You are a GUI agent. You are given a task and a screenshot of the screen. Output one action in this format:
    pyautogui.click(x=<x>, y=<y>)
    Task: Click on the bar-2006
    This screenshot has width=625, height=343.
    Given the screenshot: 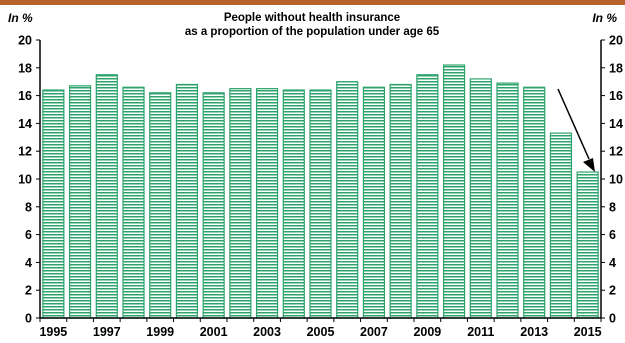 What is the action you would take?
    pyautogui.click(x=347, y=200)
    